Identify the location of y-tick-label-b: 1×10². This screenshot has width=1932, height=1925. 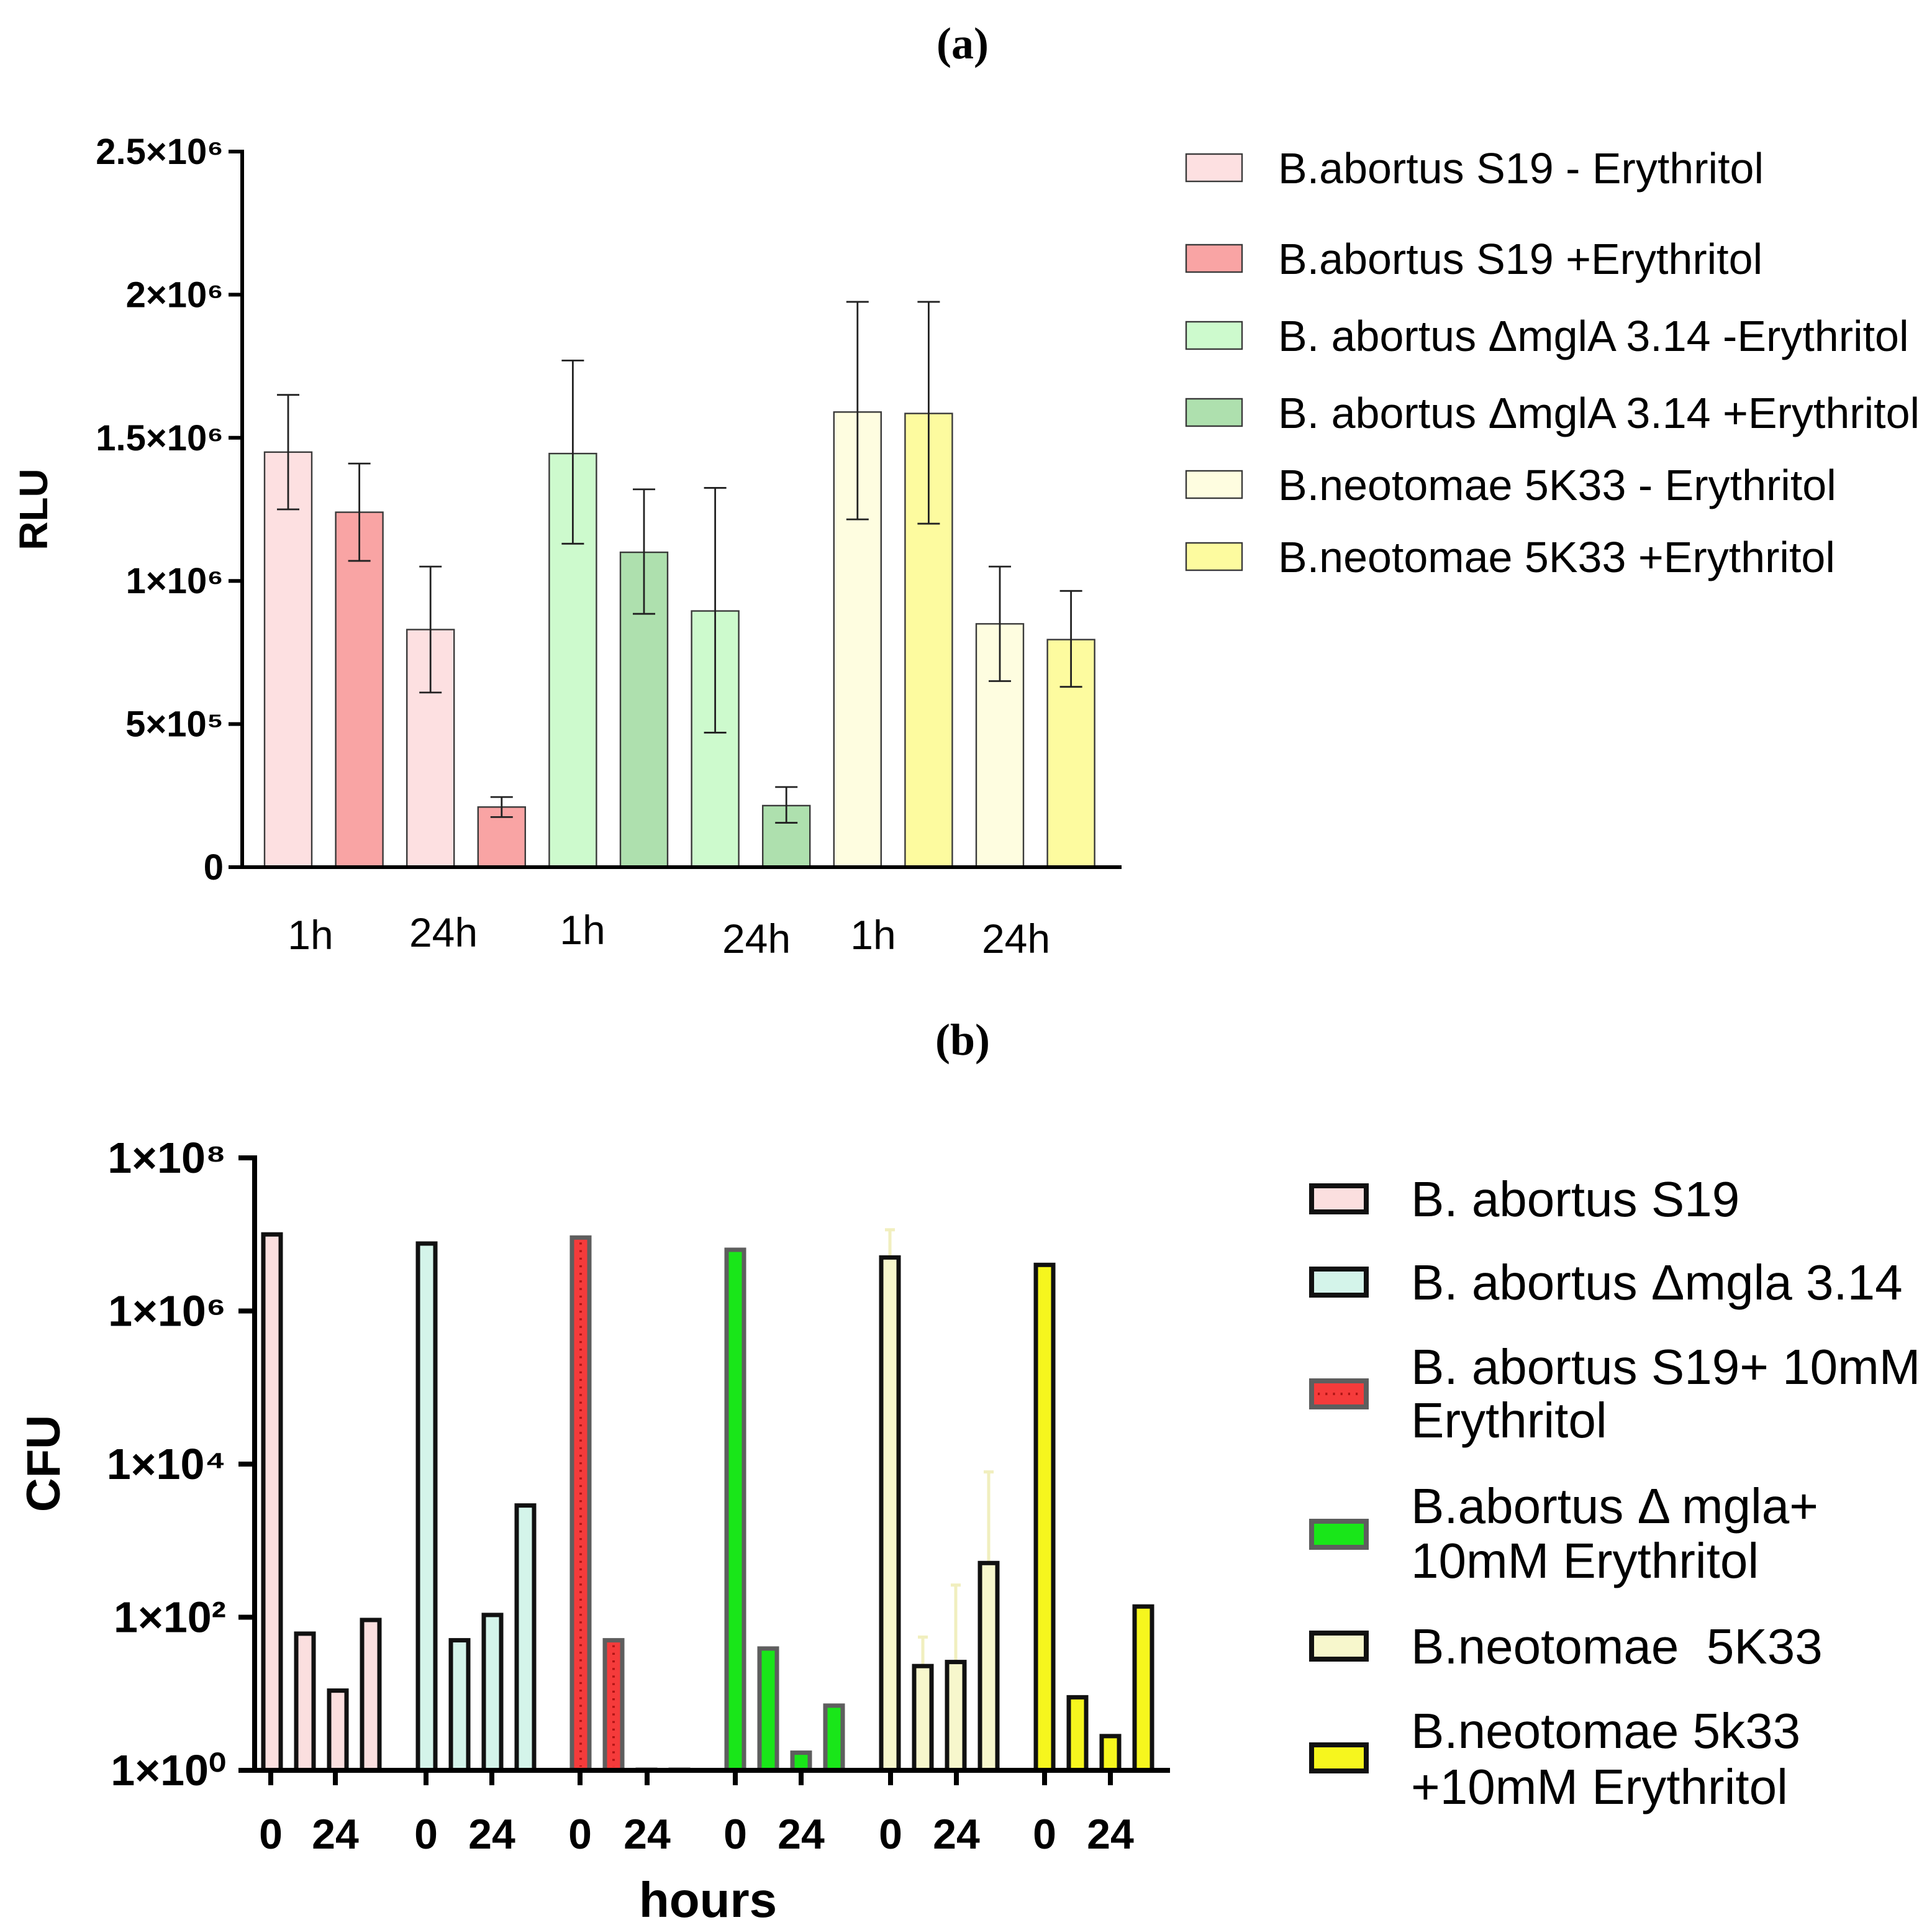
(170, 1617).